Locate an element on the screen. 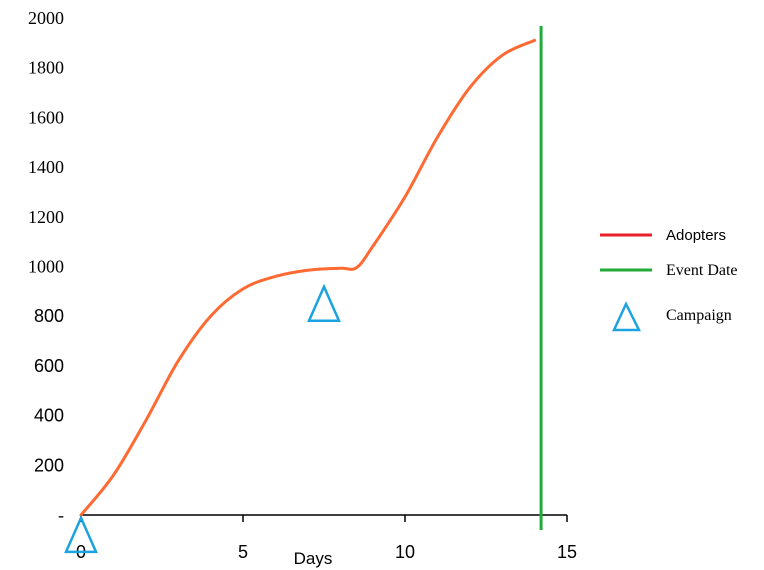  legend-item-campaign: Campaign is located at coordinates (672, 316).